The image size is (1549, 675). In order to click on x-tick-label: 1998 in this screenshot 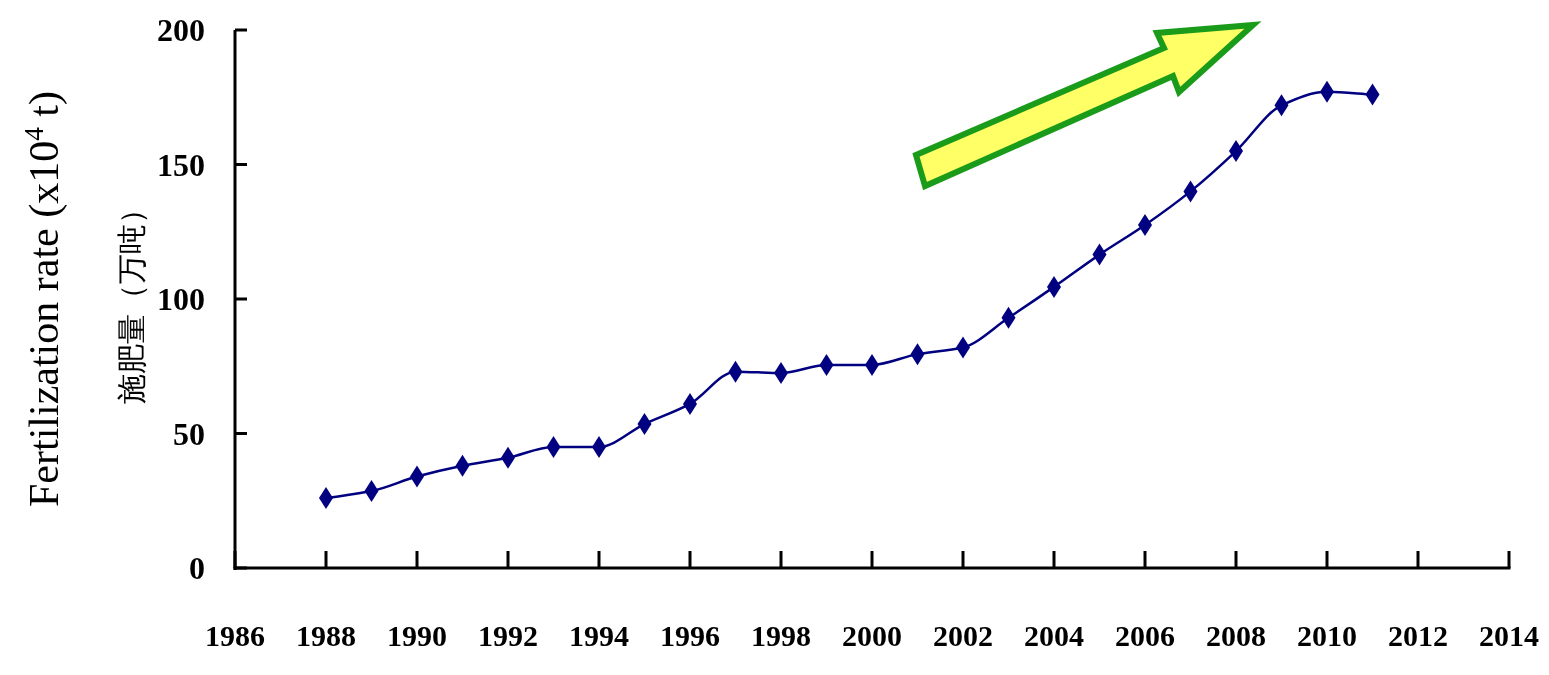, I will do `click(781, 635)`.